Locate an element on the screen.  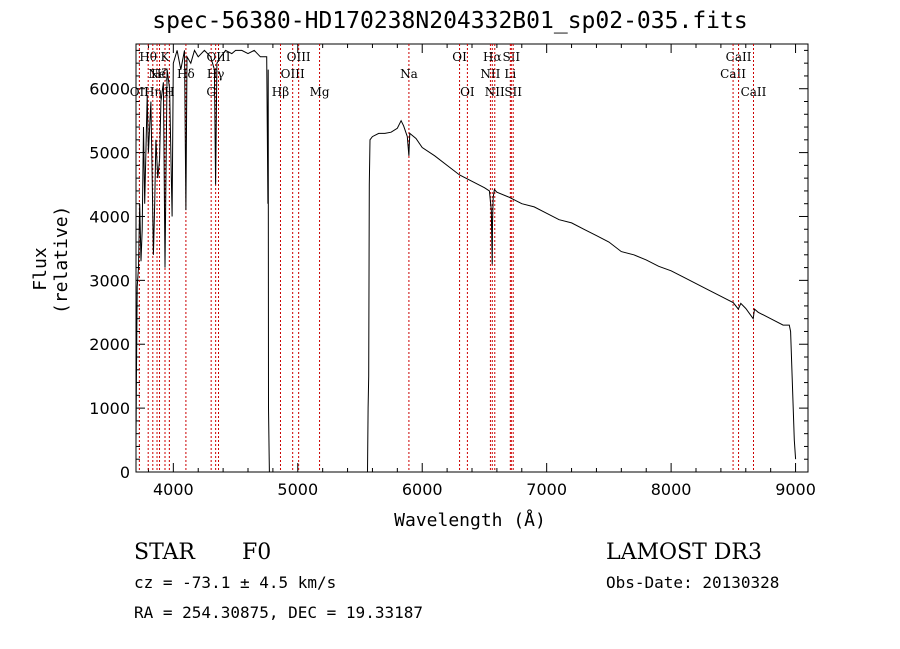
line-marker-label: Hδ is located at coordinates (186, 74).